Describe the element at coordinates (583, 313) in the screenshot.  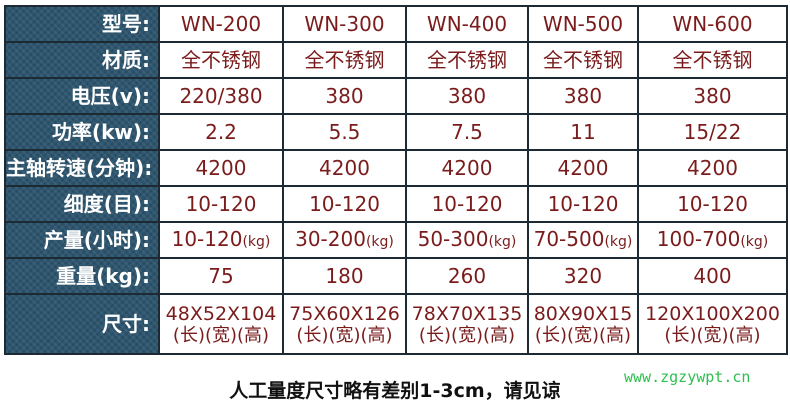
I see `cell-value: 80X90X15` at that location.